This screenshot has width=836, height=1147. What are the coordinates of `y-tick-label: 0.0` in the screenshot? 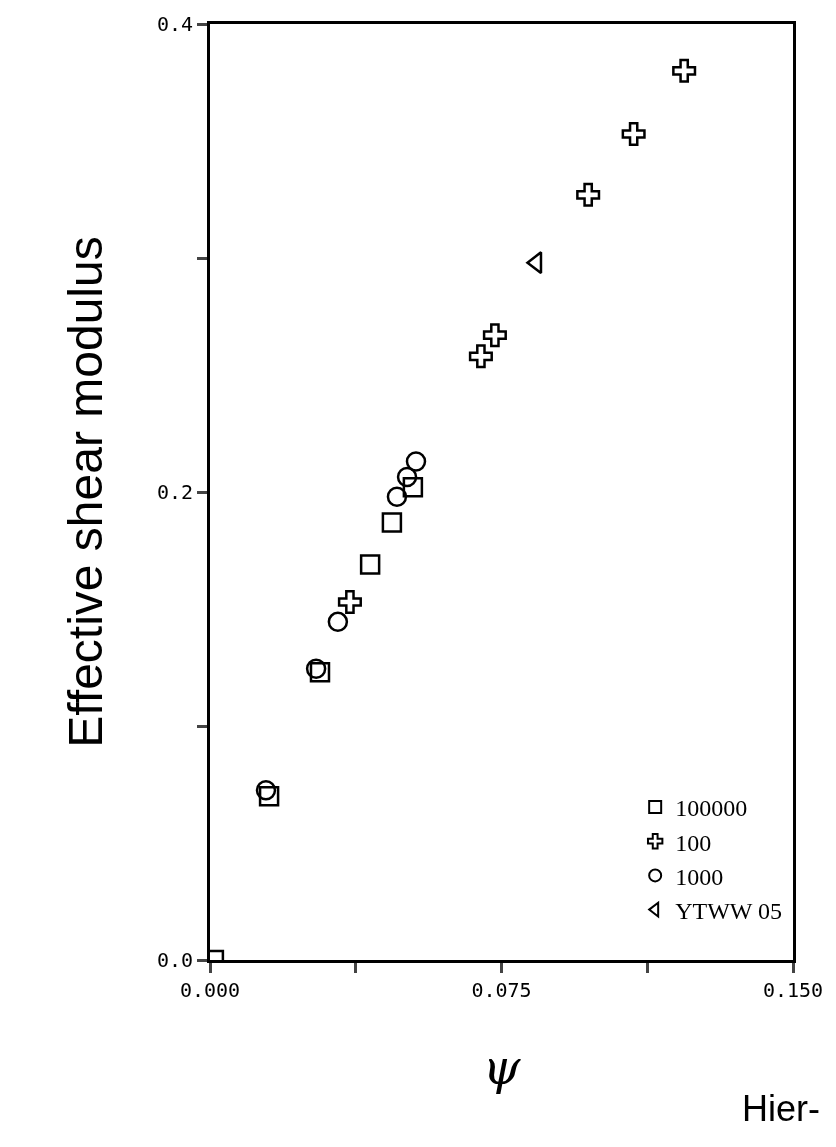 It's located at (174, 960).